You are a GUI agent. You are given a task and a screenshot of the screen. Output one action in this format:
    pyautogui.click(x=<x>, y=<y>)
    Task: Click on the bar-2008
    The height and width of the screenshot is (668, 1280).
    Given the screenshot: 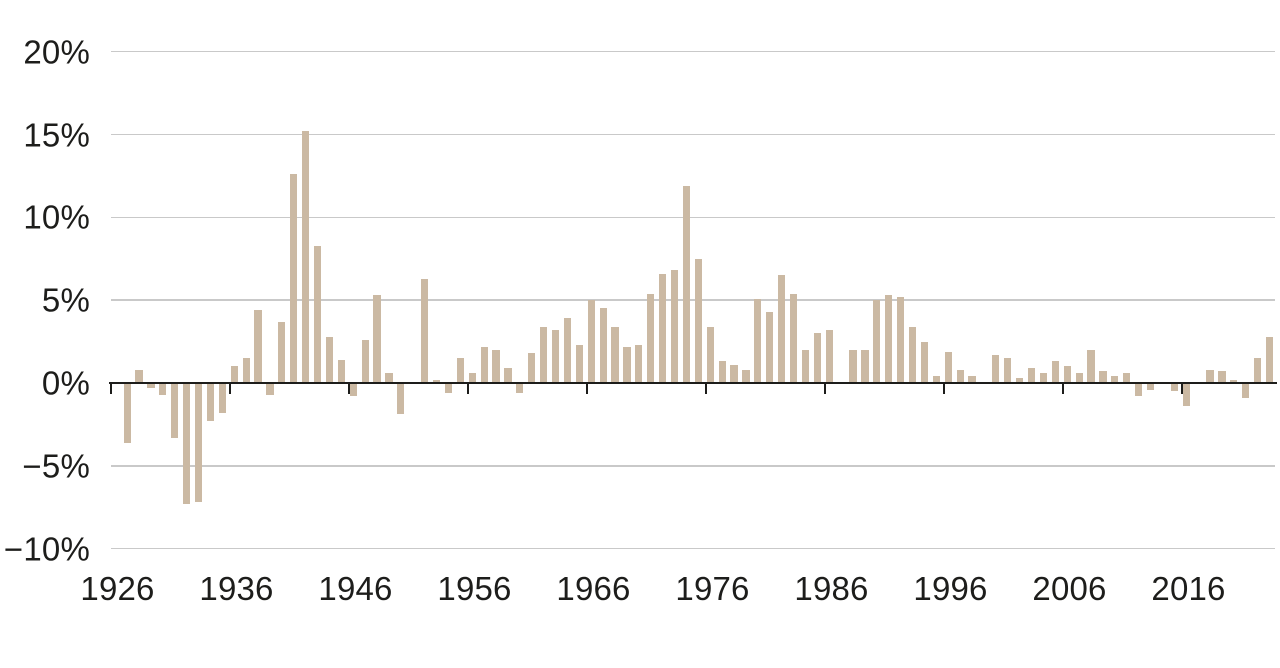 What is the action you would take?
    pyautogui.click(x=1091, y=366)
    